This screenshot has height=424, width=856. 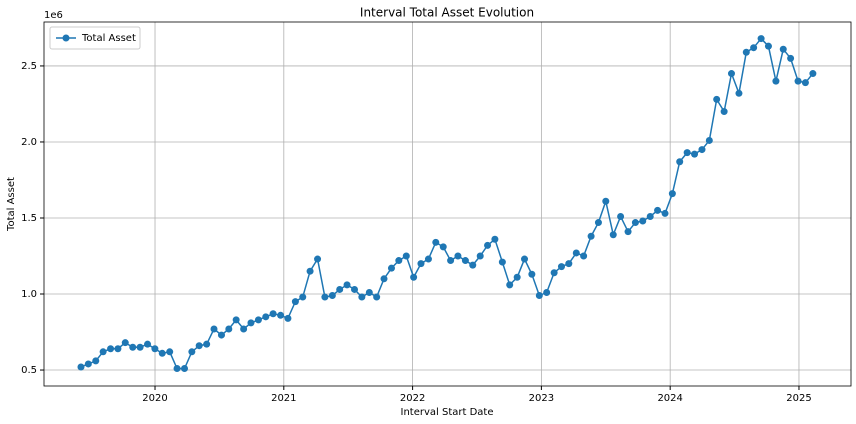 I want to click on x-tick-label: 2022, so click(x=412, y=398).